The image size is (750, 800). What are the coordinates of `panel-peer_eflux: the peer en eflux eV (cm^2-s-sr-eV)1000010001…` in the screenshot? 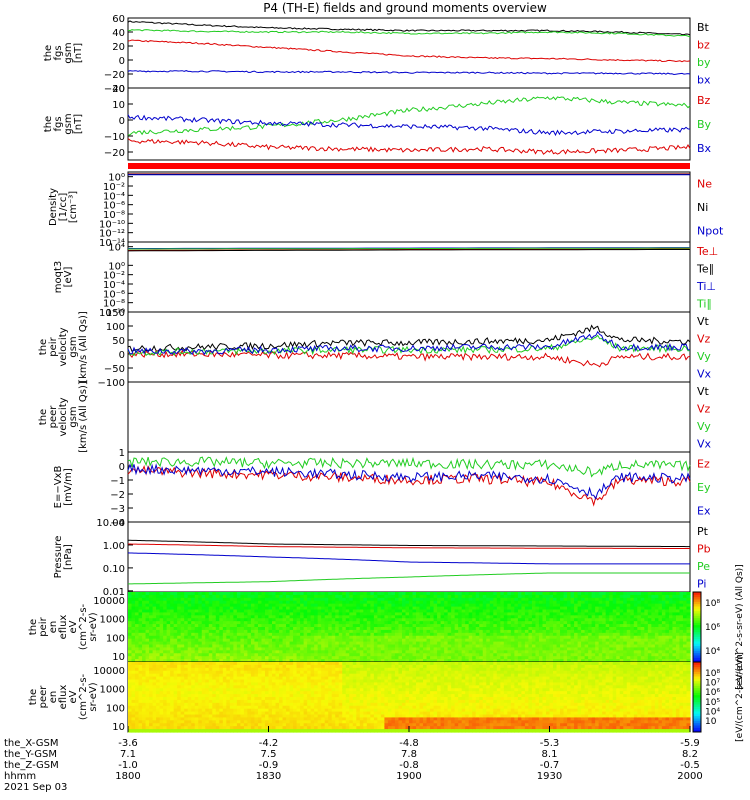 It's located at (386, 697).